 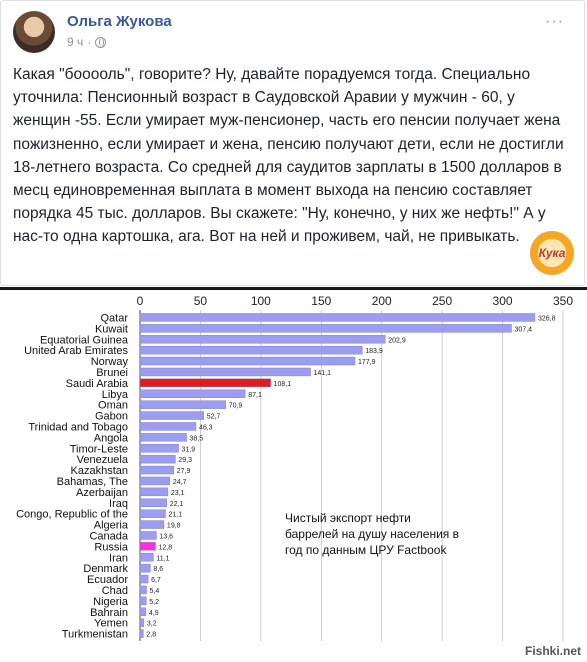 I want to click on avatar, so click(x=34, y=32).